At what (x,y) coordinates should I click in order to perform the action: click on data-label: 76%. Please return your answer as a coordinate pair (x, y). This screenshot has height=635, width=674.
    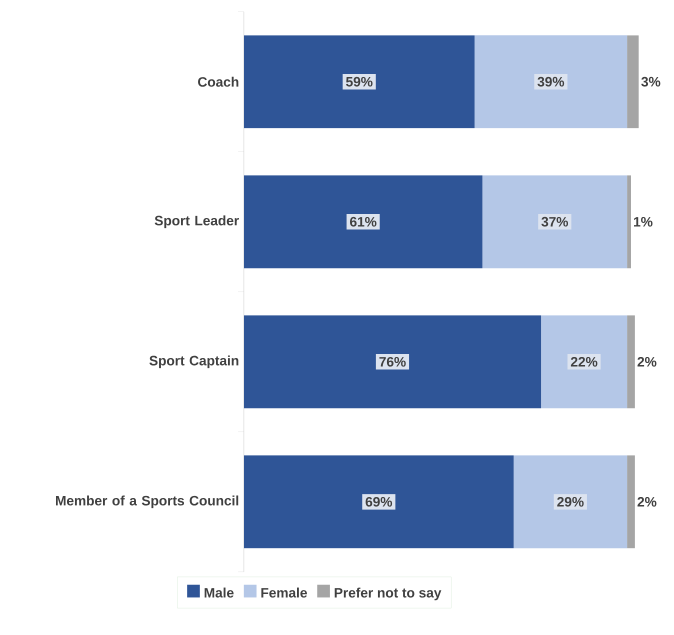
    Looking at the image, I should click on (392, 361).